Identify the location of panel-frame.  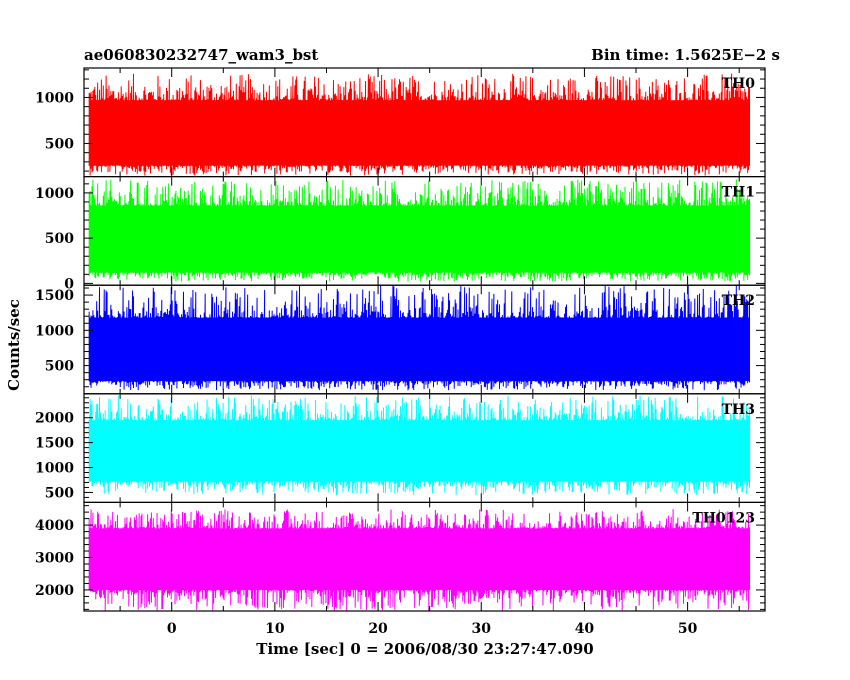
(424, 556).